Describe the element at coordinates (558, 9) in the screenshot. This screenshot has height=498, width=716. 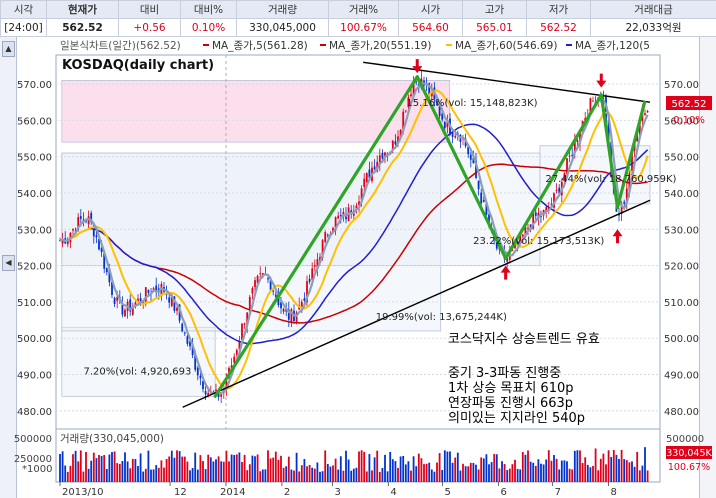
I see `label-low: 저가` at that location.